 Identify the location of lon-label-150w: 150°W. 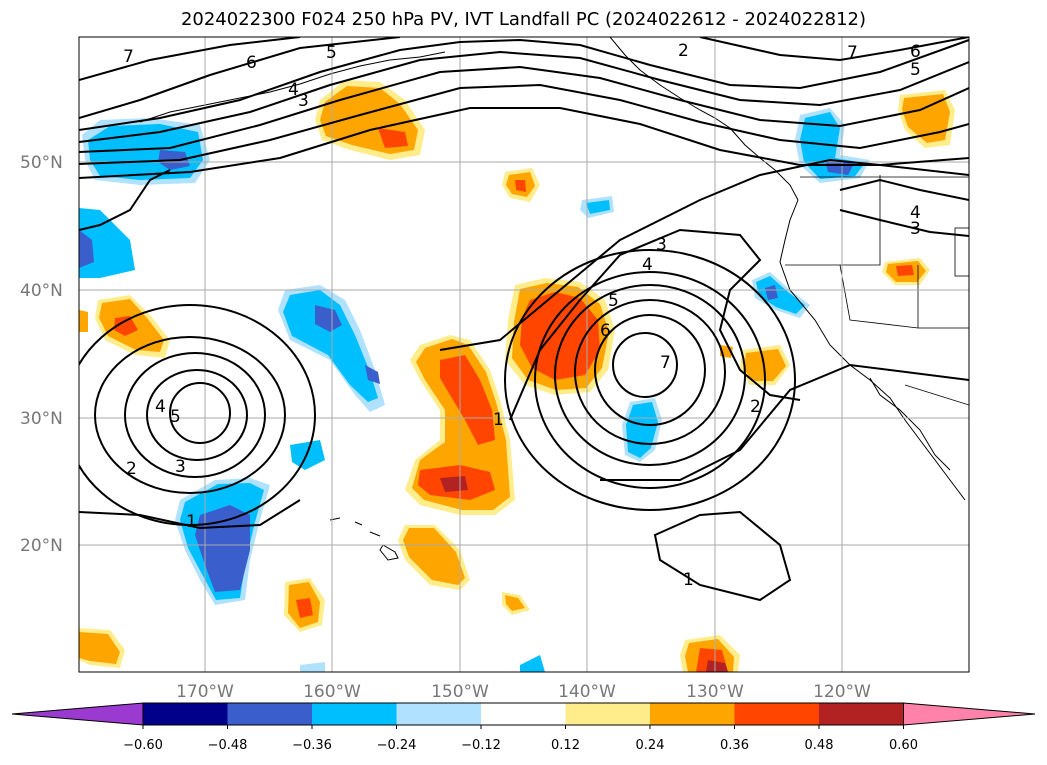
(460, 692).